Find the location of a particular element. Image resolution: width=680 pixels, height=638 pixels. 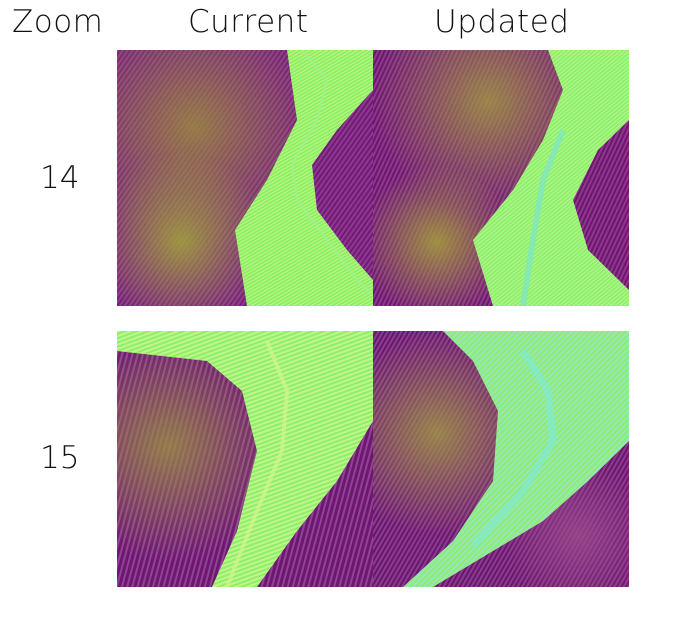

updated-column-header: Updated is located at coordinates (502, 22).